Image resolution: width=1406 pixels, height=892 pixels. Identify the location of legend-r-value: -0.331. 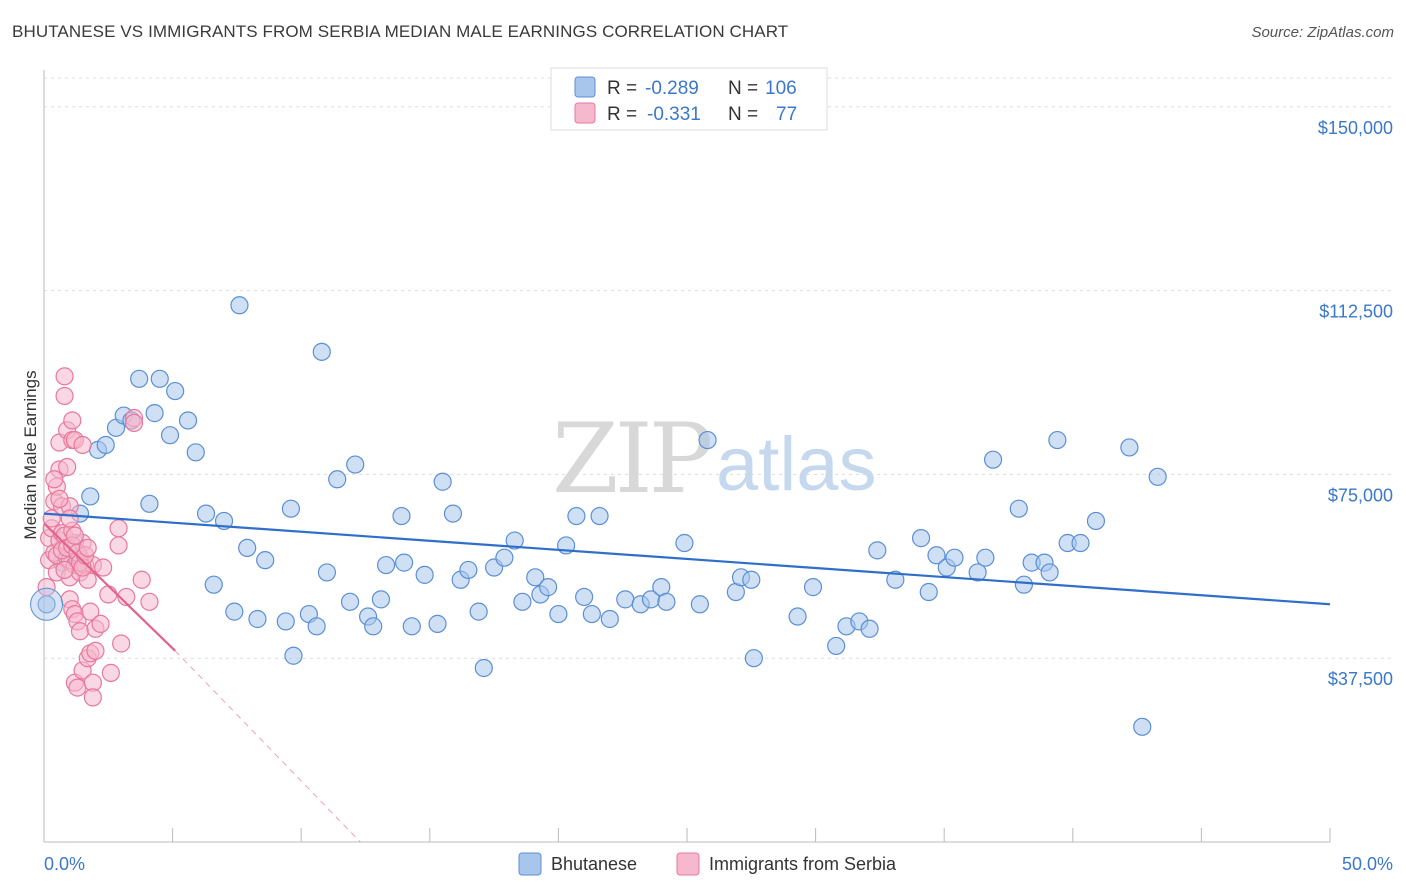
(674, 114).